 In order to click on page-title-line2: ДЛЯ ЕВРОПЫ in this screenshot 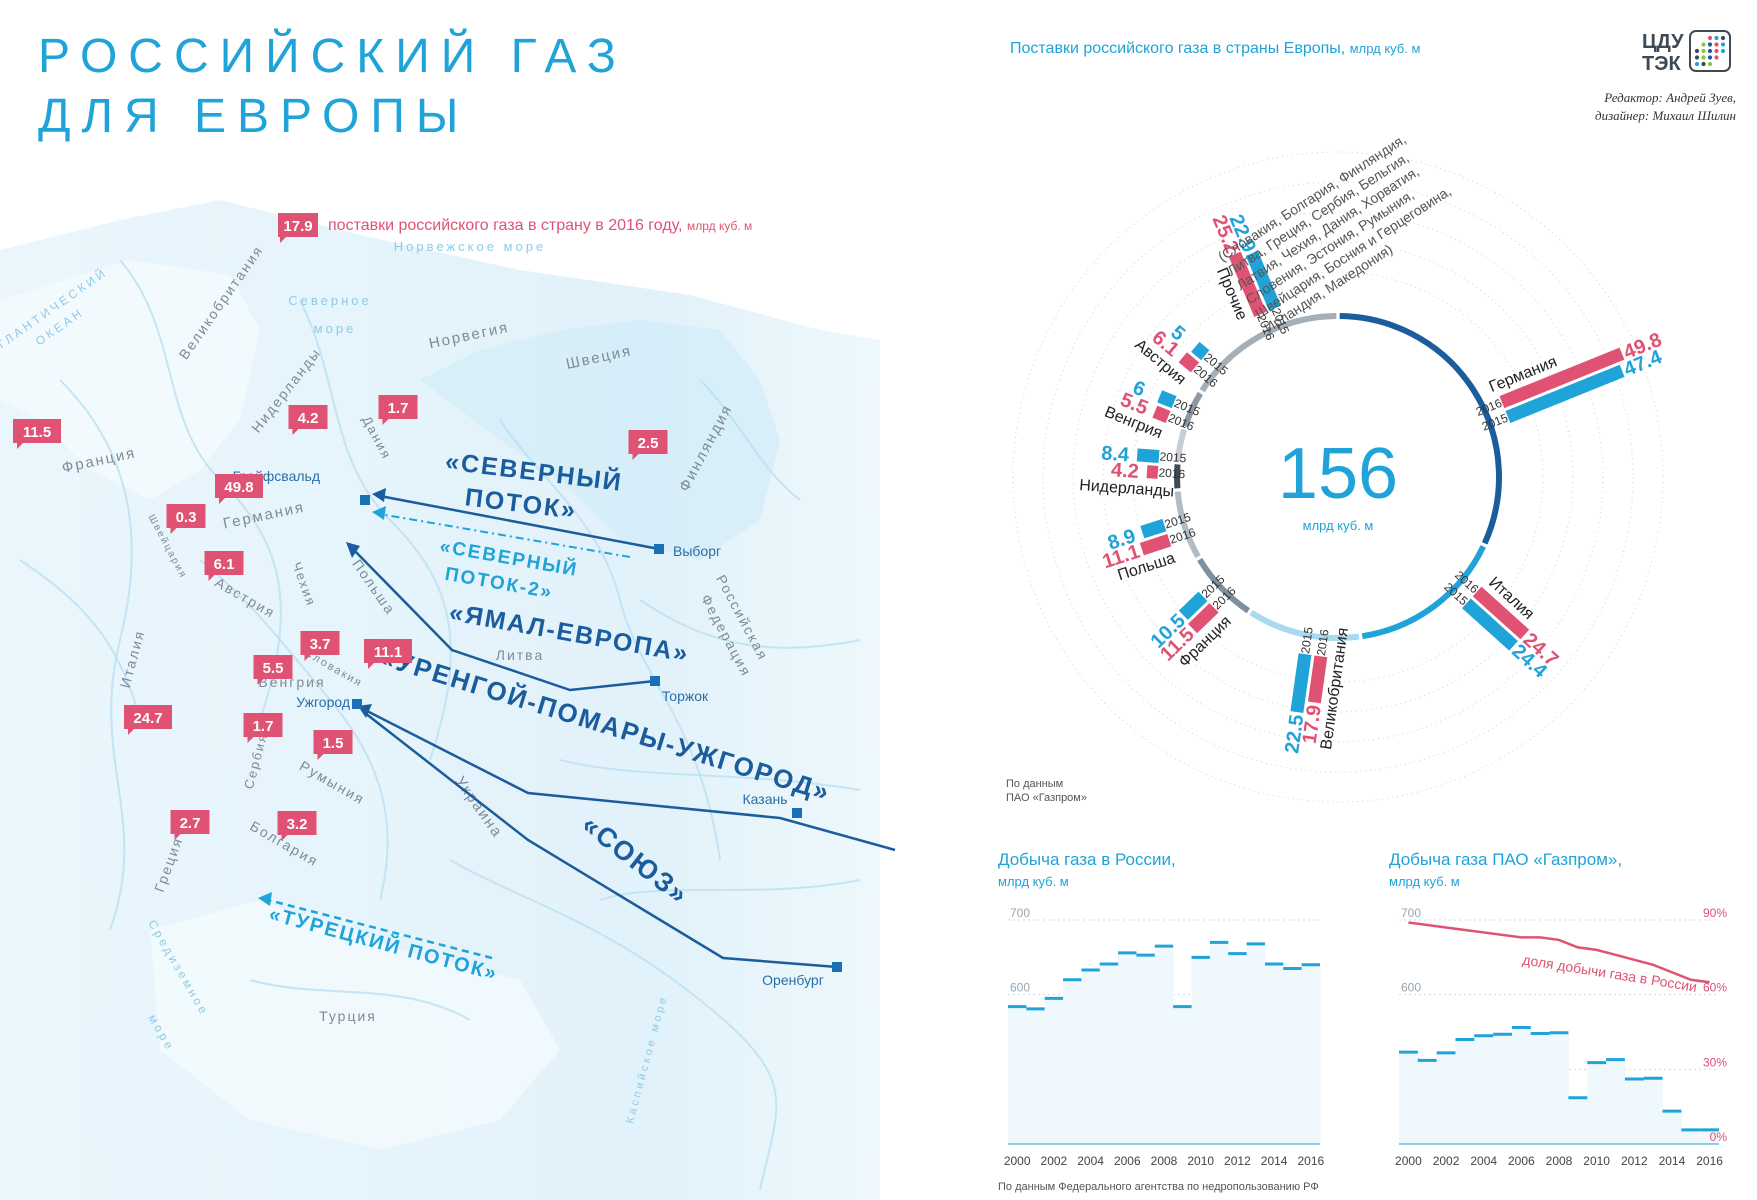, I will do `click(253, 116)`.